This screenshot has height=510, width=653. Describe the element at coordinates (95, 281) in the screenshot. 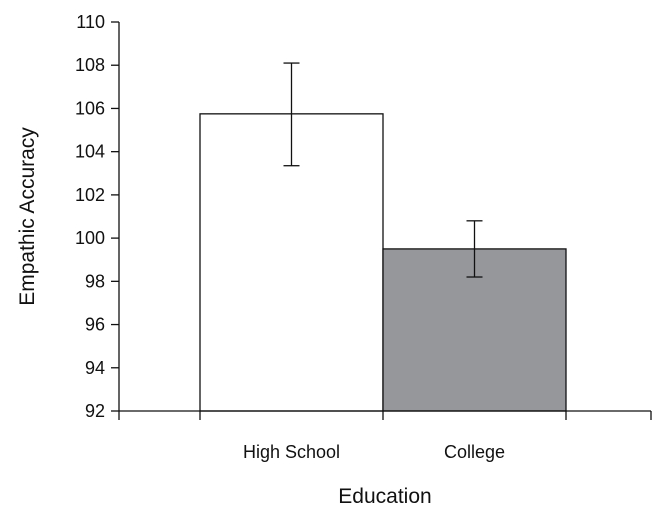

I see `y-tick-label: 98` at that location.